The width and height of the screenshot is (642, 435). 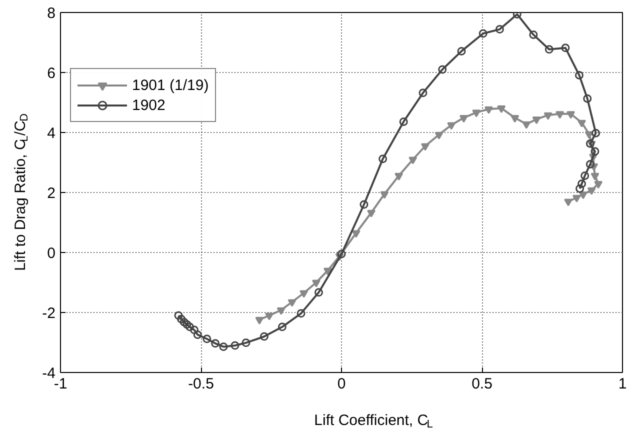 What do you see at coordinates (622, 384) in the screenshot?
I see `x-tick-label: 1` at bounding box center [622, 384].